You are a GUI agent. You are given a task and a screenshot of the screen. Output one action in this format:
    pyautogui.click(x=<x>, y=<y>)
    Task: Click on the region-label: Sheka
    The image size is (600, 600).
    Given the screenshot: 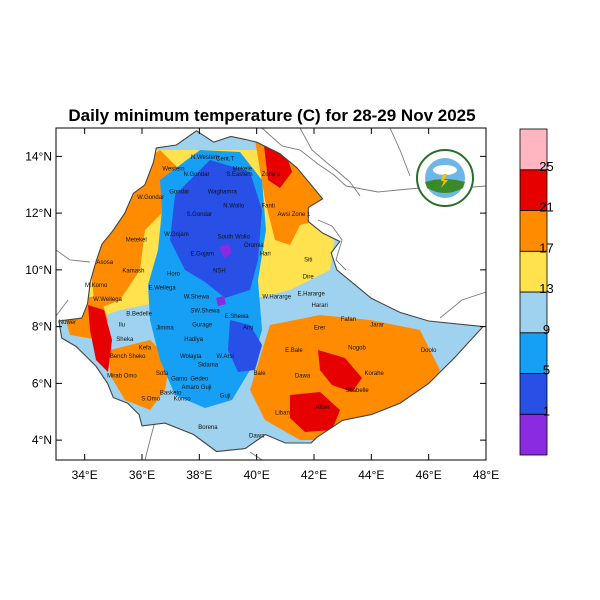 What is the action you would take?
    pyautogui.click(x=125, y=340)
    